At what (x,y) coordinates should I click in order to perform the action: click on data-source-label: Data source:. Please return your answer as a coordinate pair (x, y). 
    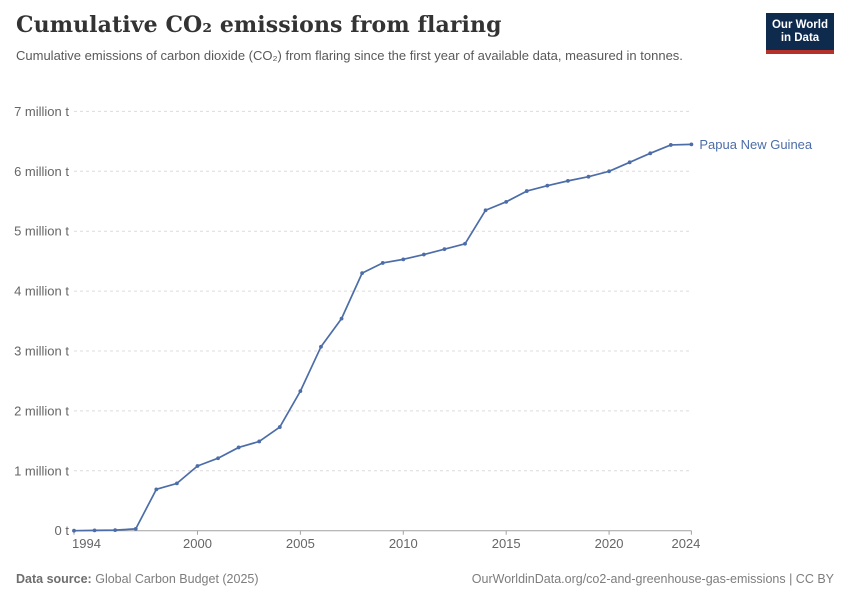
    Looking at the image, I should click on (54, 579).